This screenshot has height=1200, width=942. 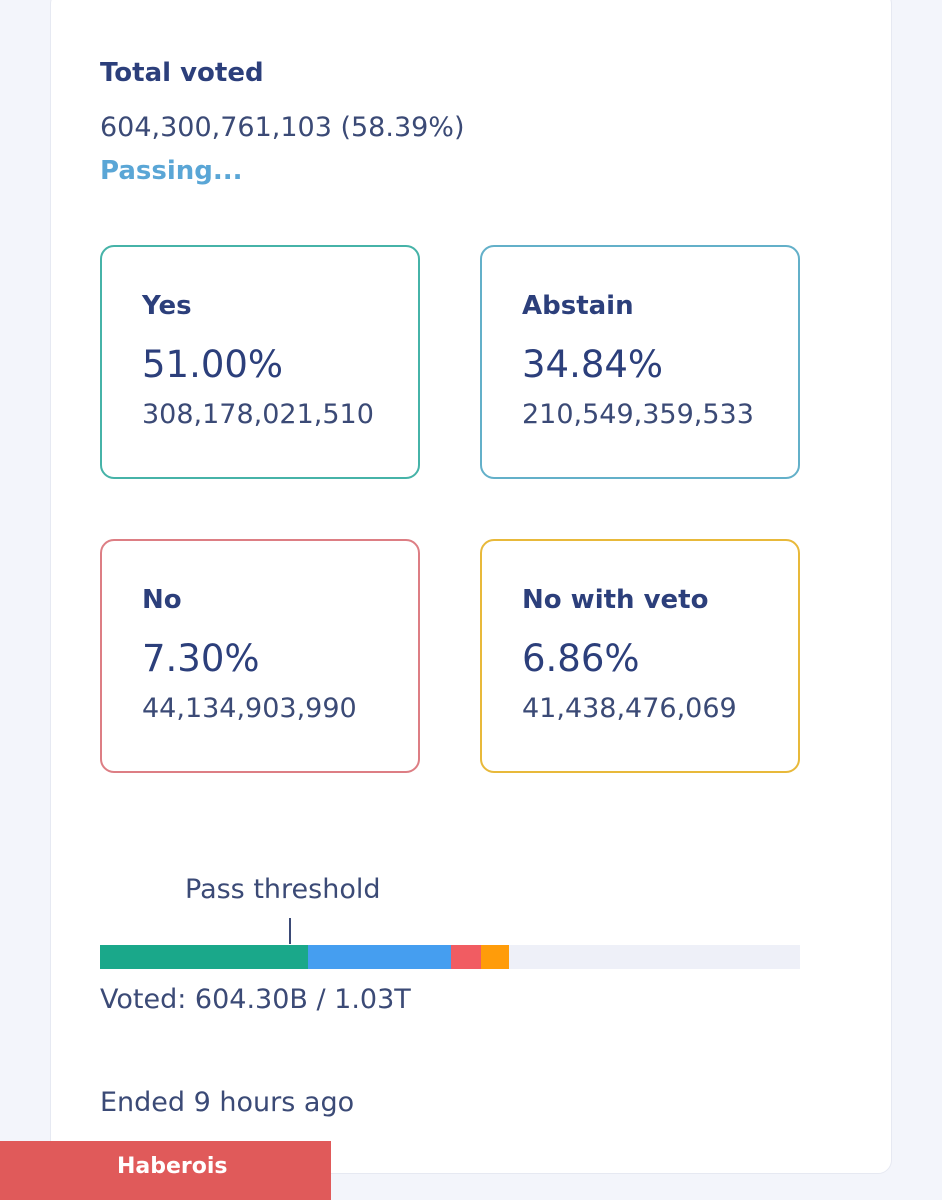 I want to click on veto-label: No with veto, so click(x=615, y=600).